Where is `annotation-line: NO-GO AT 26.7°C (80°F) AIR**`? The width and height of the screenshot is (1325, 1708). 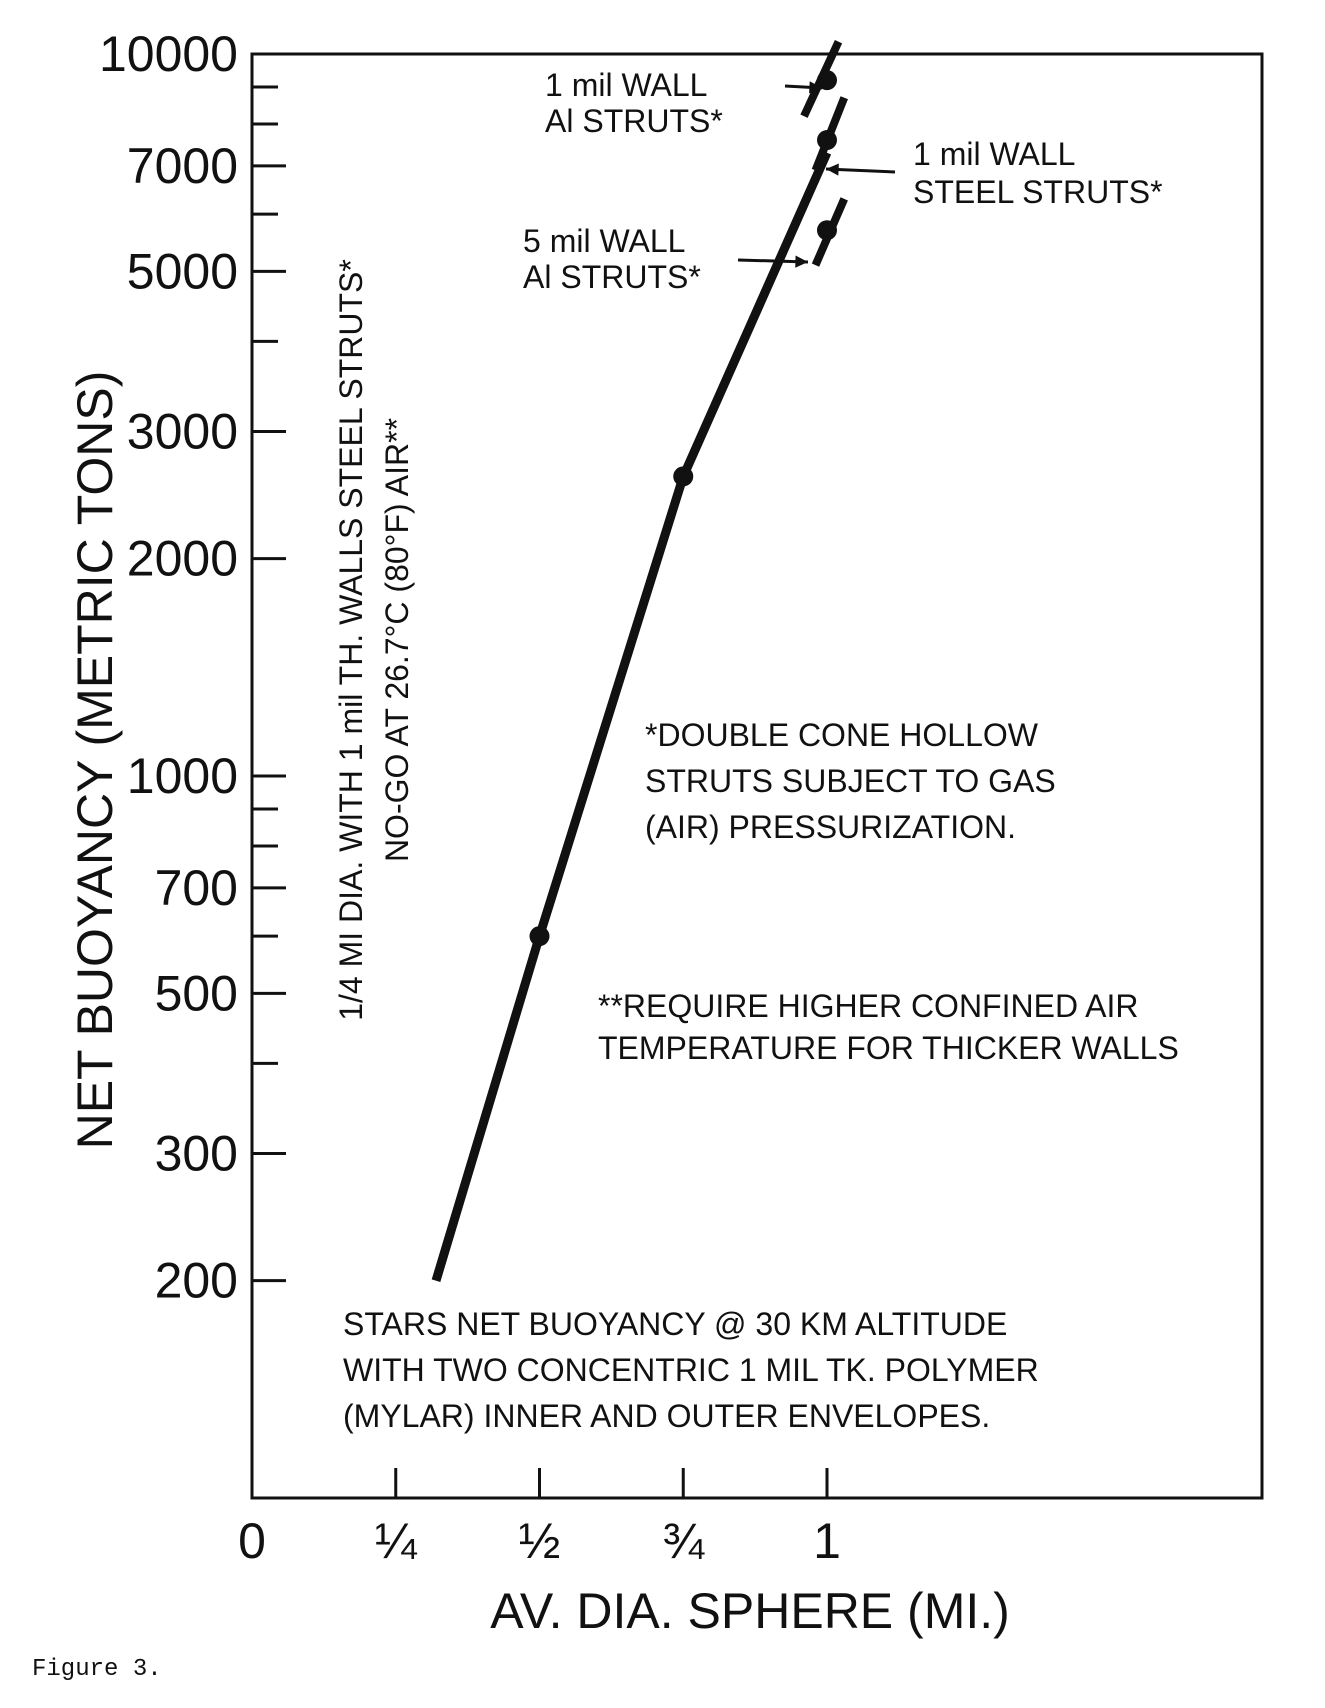
annotation-line: NO-GO AT 26.7°C (80°F) AIR** is located at coordinates (397, 640).